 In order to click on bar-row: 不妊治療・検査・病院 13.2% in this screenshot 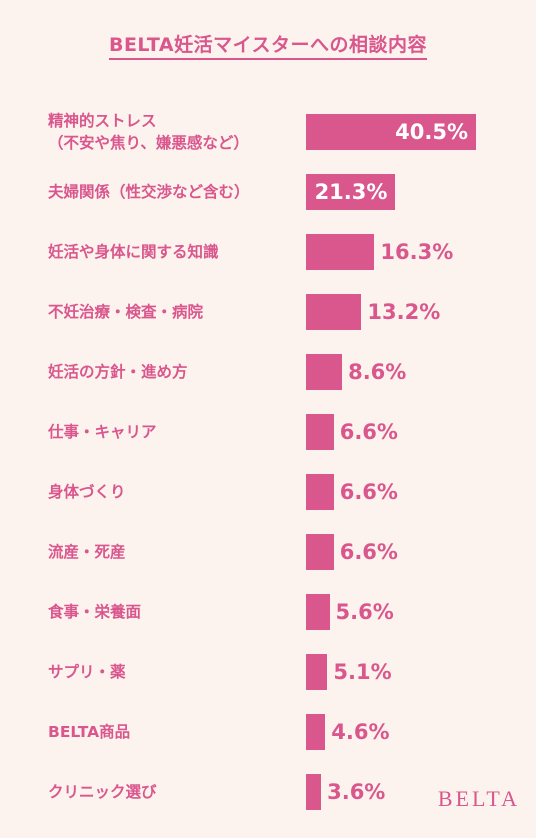, I will do `click(268, 319)`.